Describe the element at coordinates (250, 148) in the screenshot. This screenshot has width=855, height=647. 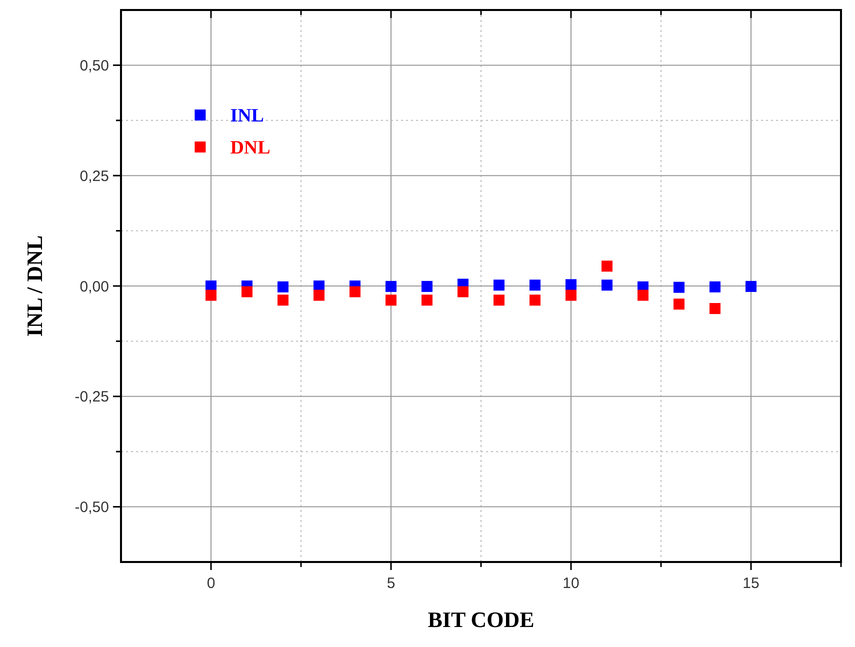
I see `legend-label: DNL` at that location.